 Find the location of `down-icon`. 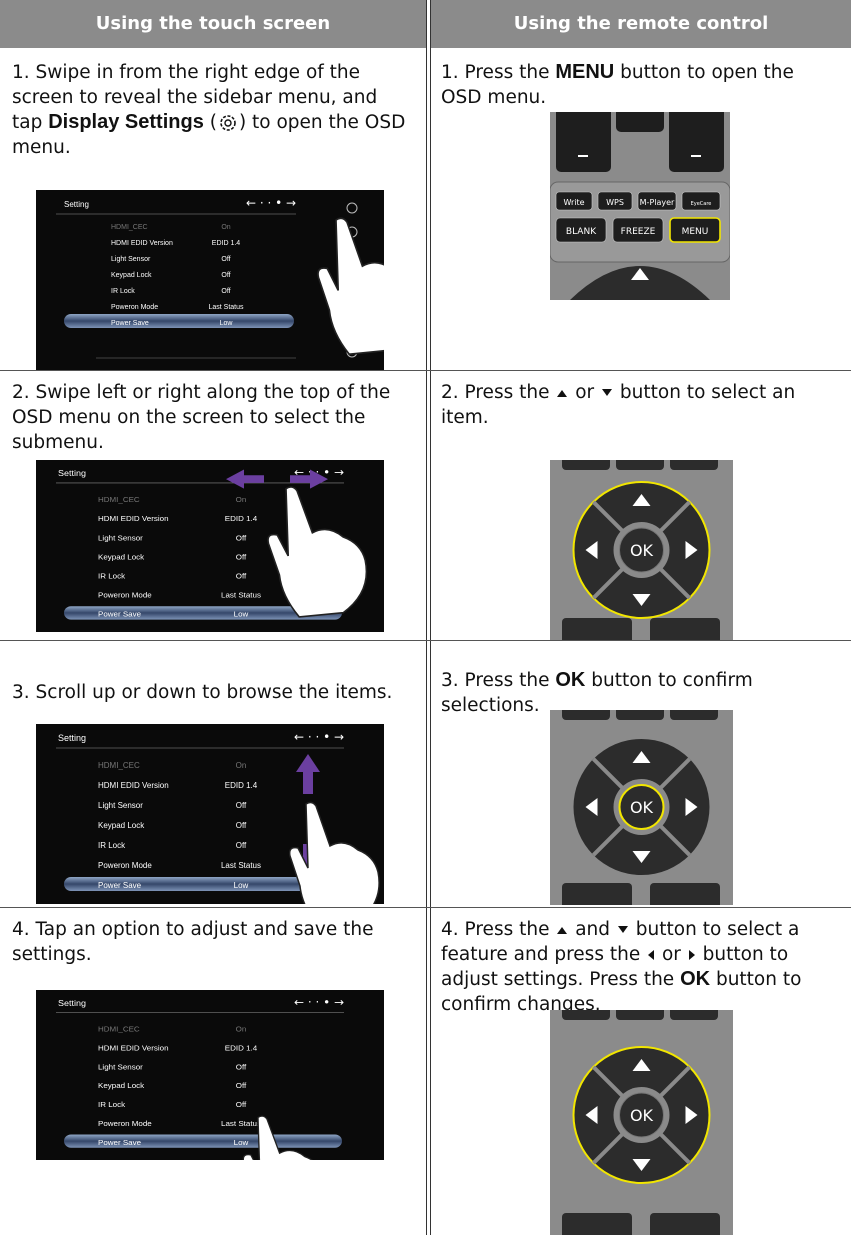

down-icon is located at coordinates (607, 392).